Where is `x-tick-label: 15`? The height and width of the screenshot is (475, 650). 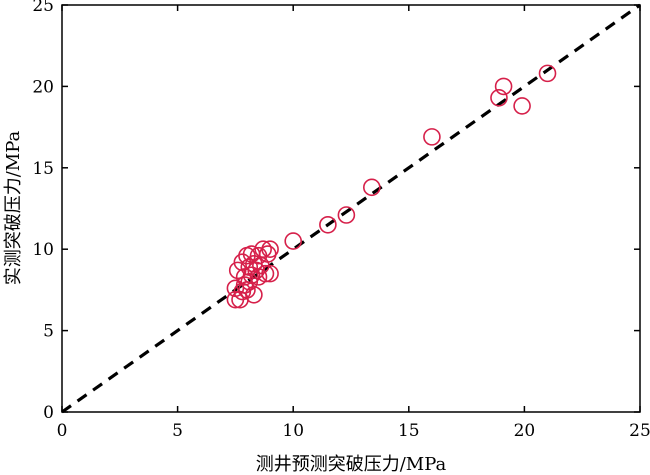
x-tick-label: 15 is located at coordinates (409, 431).